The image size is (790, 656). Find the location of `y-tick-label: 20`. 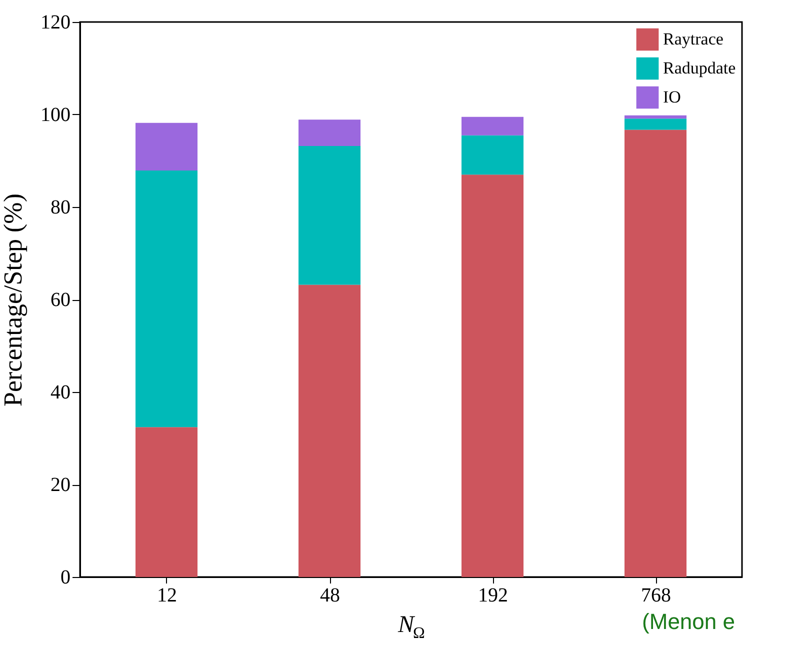

y-tick-label: 20 is located at coordinates (60, 485).